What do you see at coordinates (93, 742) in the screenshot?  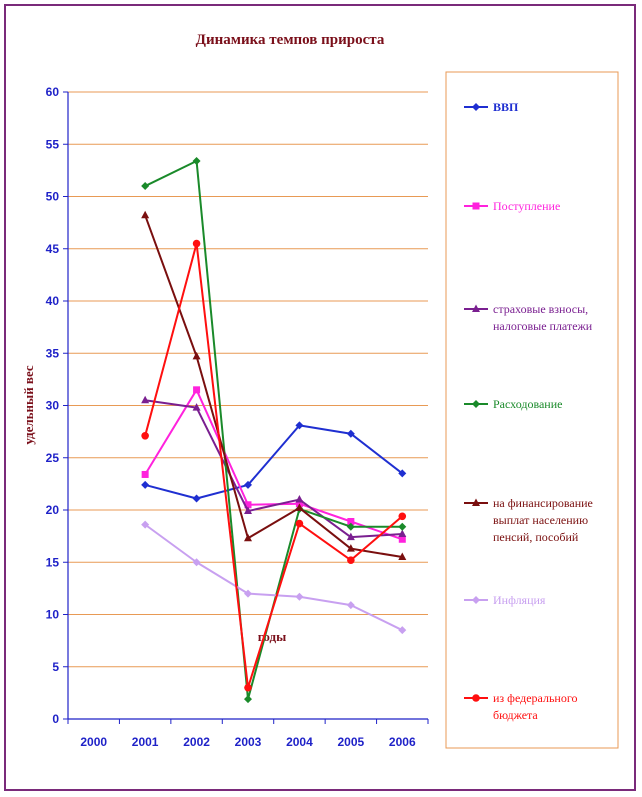 I see `x-tick-label: 2000` at bounding box center [93, 742].